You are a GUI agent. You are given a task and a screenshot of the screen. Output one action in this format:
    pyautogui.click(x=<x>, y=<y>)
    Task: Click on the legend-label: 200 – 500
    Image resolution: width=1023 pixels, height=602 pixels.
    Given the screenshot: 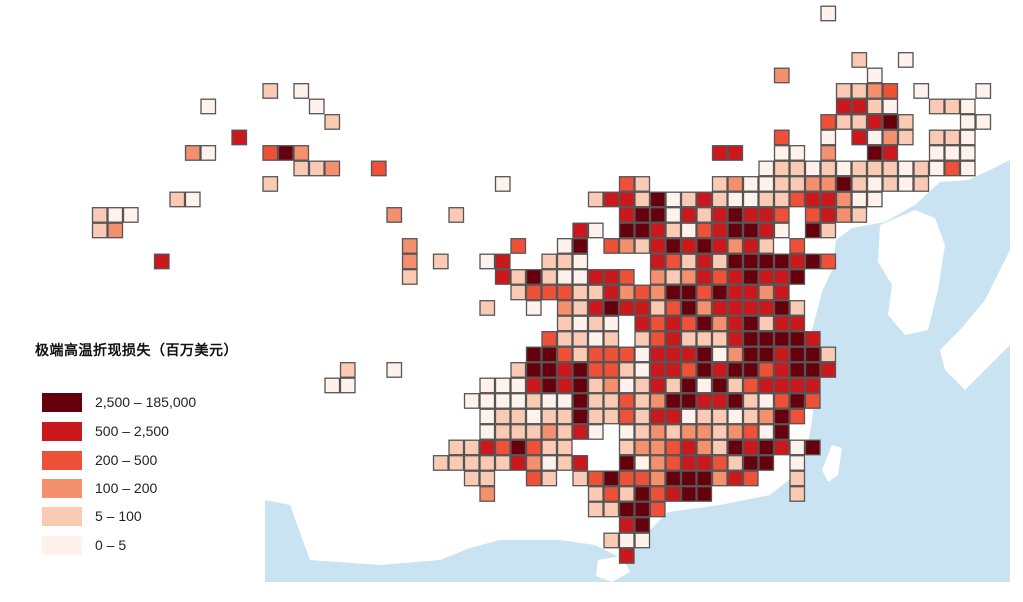 What is the action you would take?
    pyautogui.click(x=126, y=460)
    